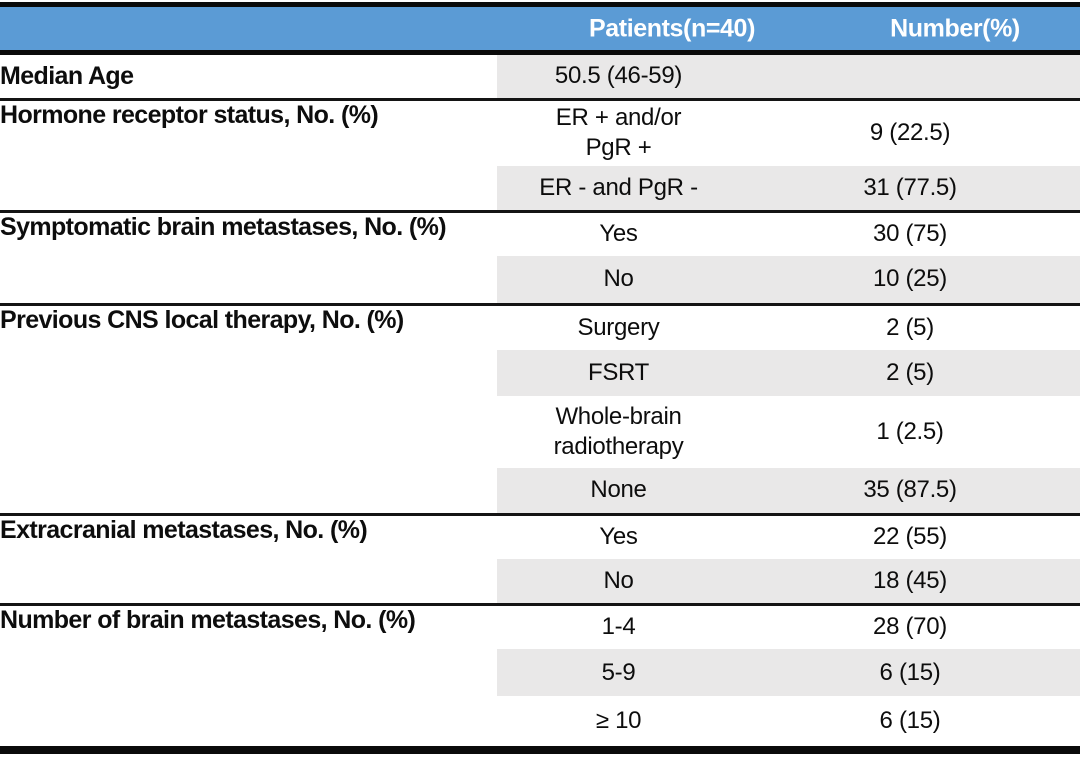 This screenshot has width=1080, height=781. I want to click on row-label-extracranial: Extracranial metastases, No. (%), so click(248, 558).